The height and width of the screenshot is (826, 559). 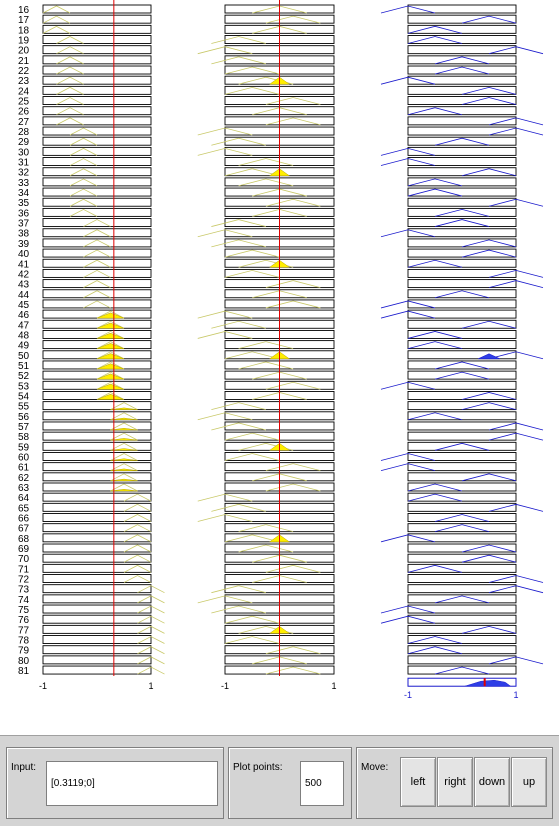 I want to click on rule-number: 45, so click(x=24, y=305).